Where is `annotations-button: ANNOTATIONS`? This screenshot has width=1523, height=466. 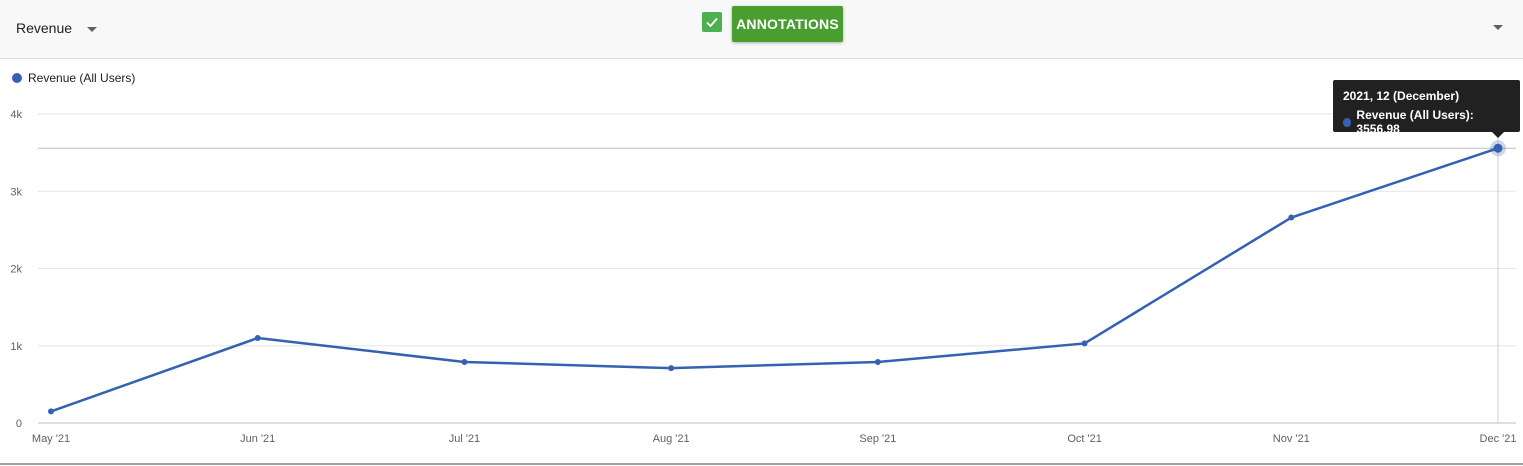
annotations-button: ANNOTATIONS is located at coordinates (787, 24).